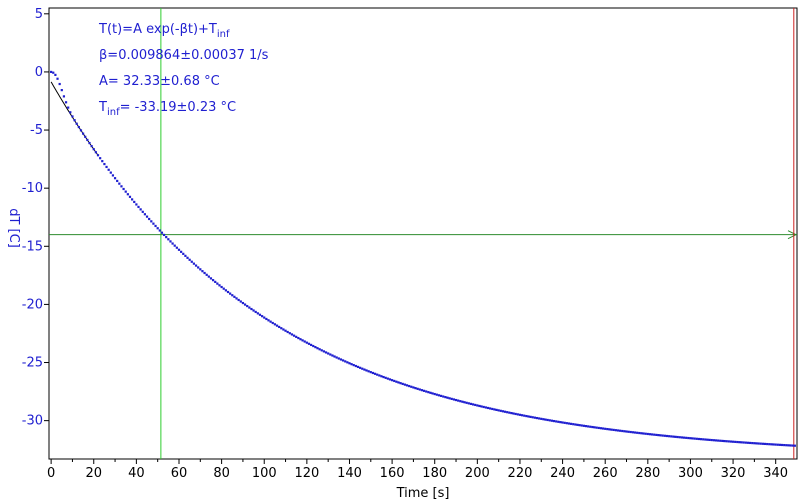  I want to click on annotation-tinf: Tinf= -33.19±0.23 °C, so click(167, 109).